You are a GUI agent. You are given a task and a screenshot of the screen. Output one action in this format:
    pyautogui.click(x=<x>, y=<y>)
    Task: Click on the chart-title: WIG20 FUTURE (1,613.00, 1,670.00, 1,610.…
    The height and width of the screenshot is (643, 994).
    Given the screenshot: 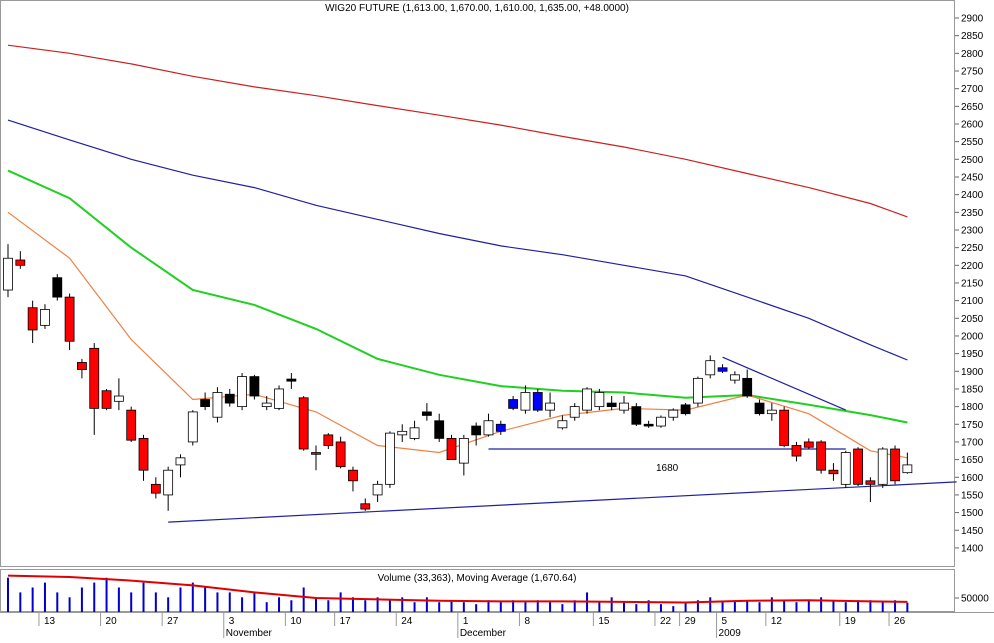 What is the action you would take?
    pyautogui.click(x=477, y=8)
    